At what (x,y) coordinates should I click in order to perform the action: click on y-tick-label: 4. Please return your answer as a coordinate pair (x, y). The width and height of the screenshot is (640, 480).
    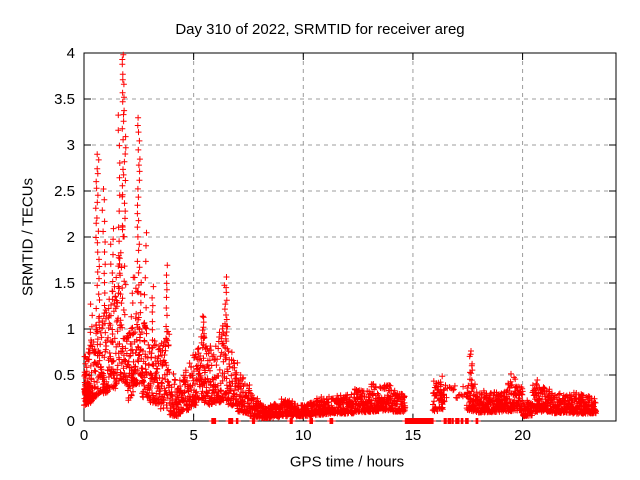
    Looking at the image, I should click on (71, 53).